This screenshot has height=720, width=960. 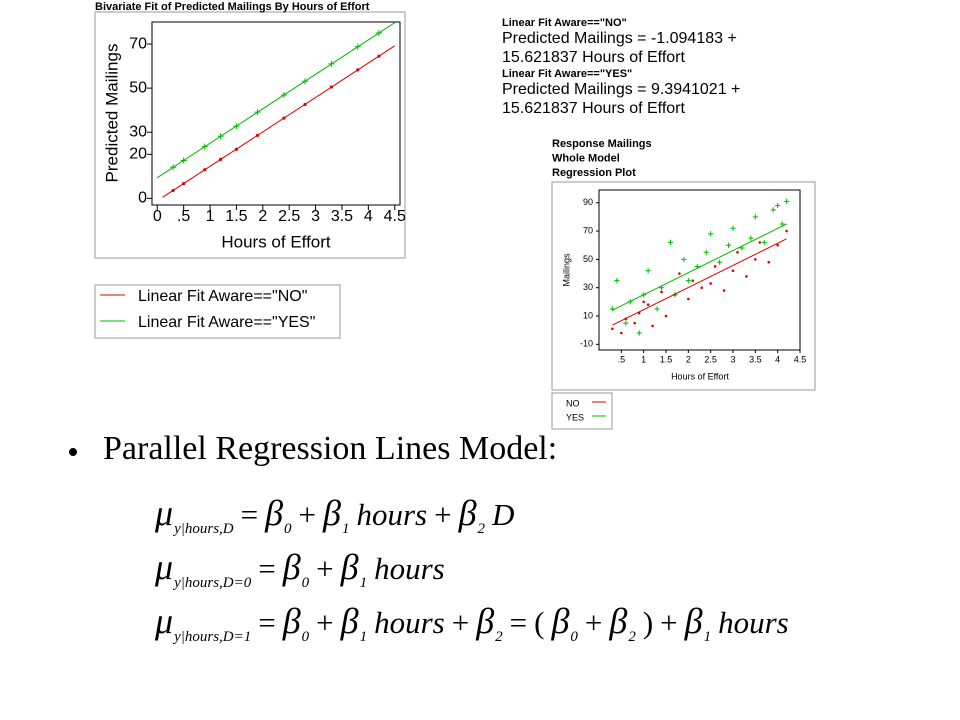 I want to click on x-tick-label: 1, so click(x=643, y=359).